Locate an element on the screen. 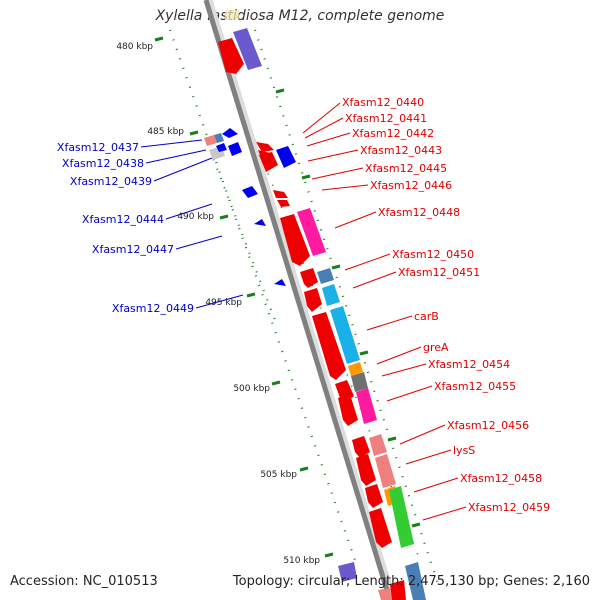  label-Xfasm12_0440: Xfasm12_0440 is located at coordinates (383, 102).